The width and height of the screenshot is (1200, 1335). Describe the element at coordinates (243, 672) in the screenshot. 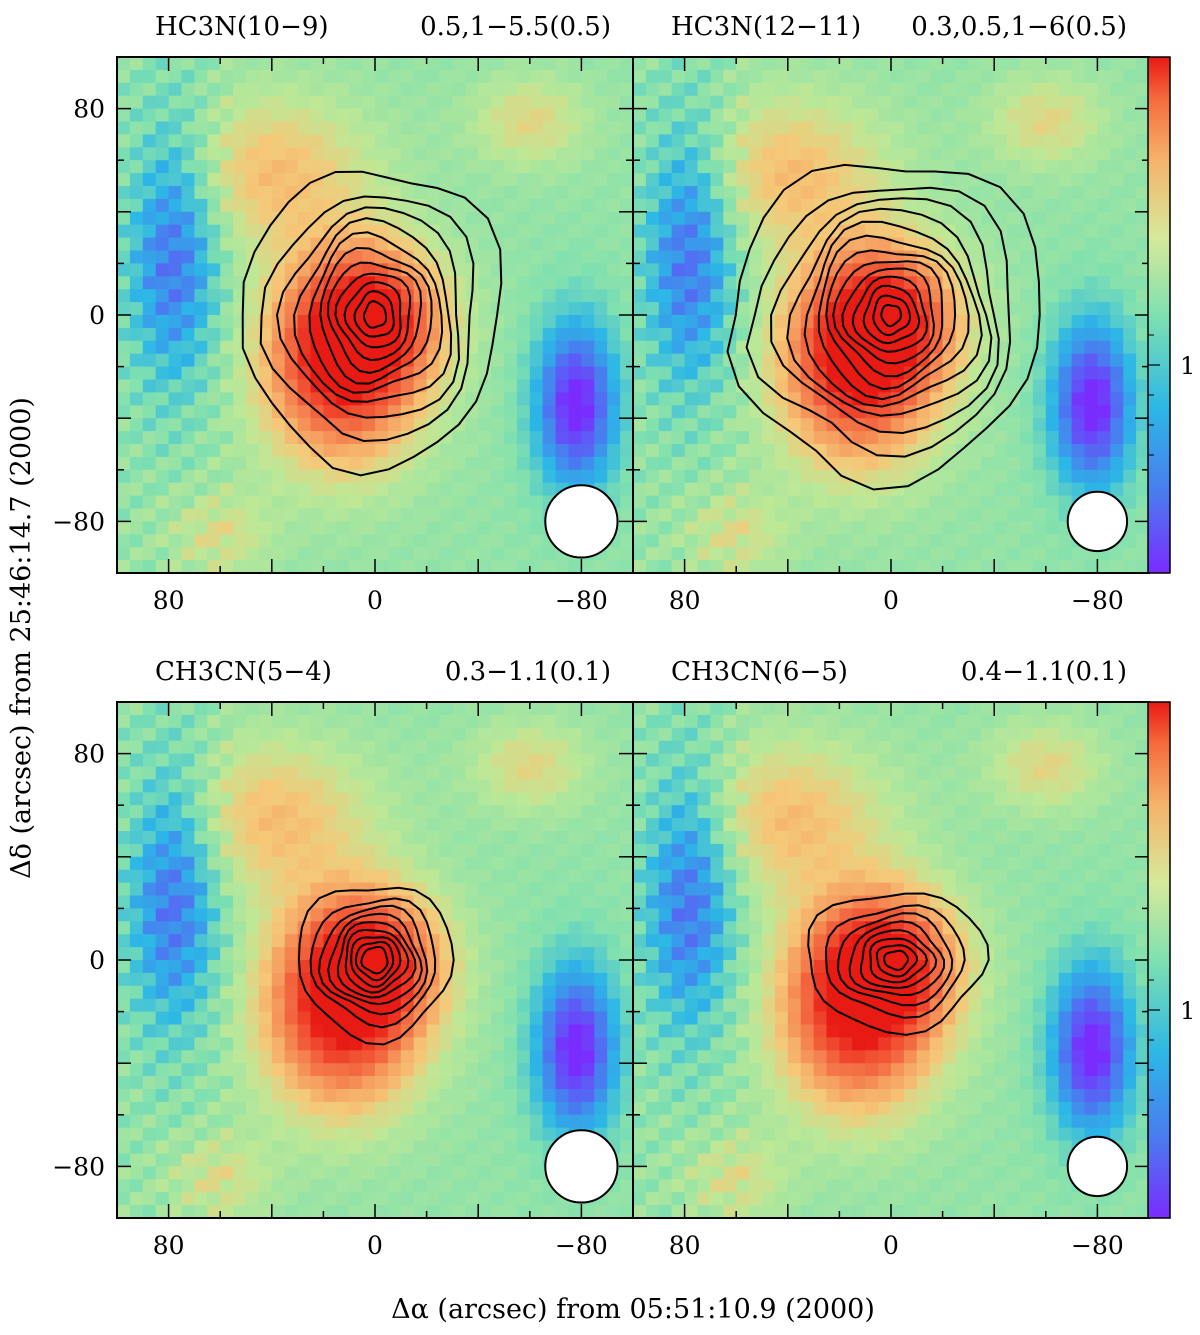

I see `panel-title-species: CH3CN(5−4)` at that location.